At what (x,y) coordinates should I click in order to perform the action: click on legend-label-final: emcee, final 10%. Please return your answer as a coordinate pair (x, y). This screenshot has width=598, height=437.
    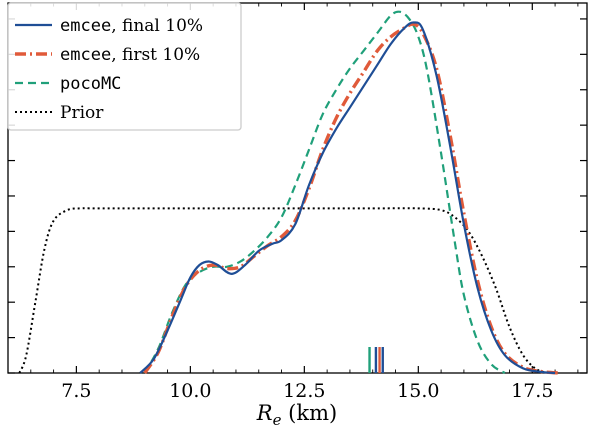
    Looking at the image, I should click on (131, 26).